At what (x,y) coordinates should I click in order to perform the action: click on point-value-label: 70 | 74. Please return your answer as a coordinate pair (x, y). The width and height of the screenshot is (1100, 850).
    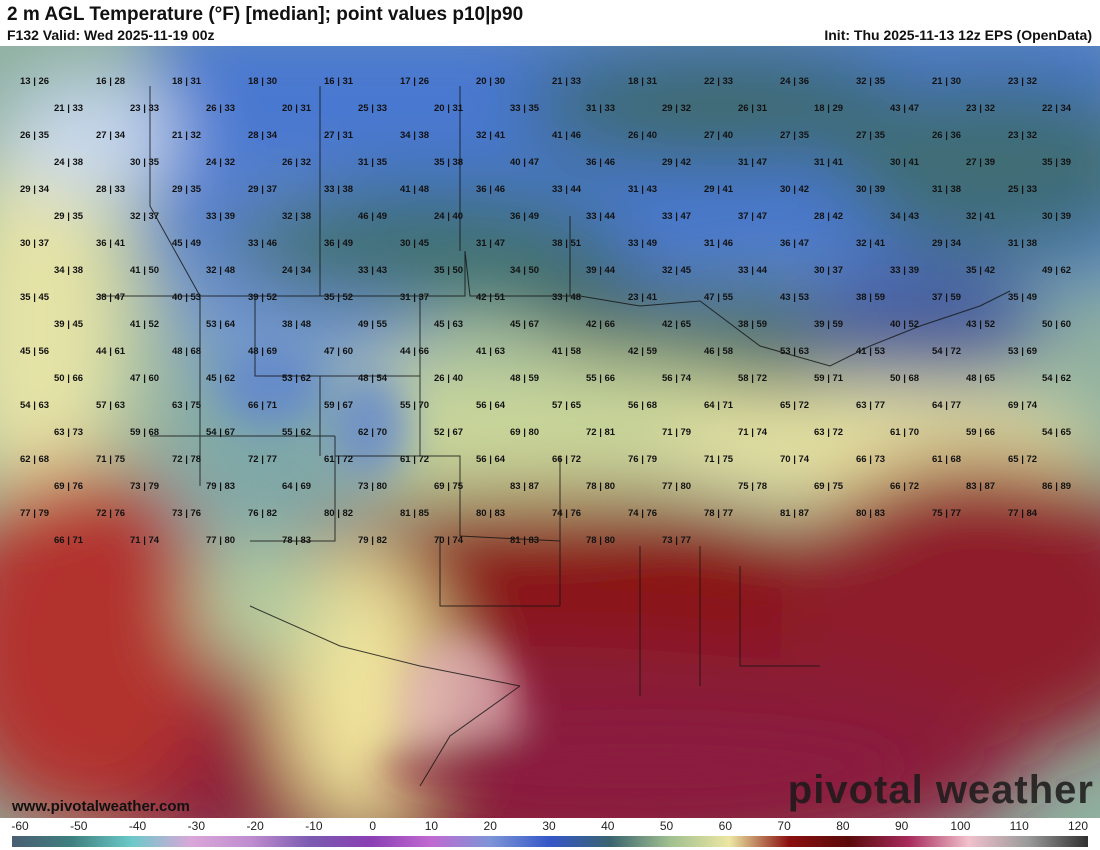
    Looking at the image, I should click on (795, 459).